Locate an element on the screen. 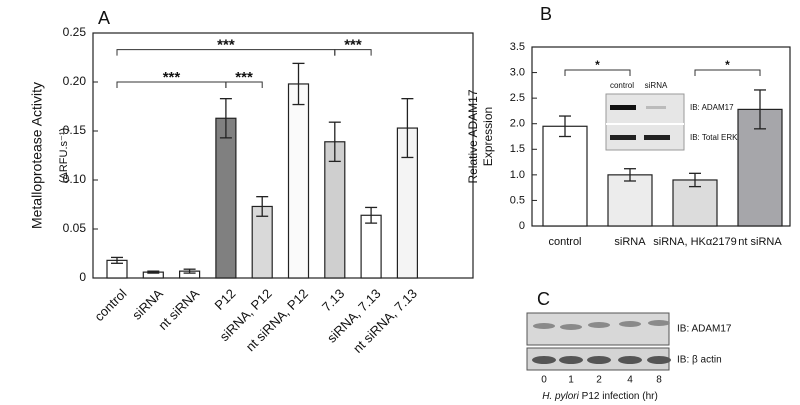 This screenshot has height=405, width=800. x-axis-label: H. pylori P12 infection (hr) is located at coordinates (600, 396).